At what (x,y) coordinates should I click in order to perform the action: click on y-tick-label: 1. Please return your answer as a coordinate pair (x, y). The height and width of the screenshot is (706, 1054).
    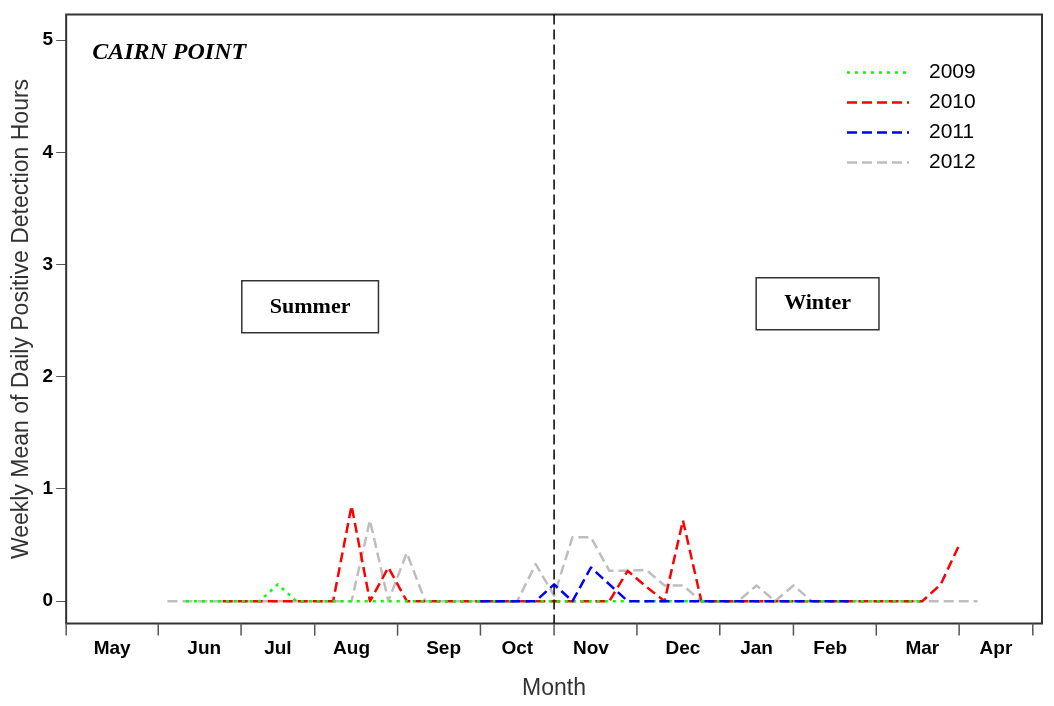
    Looking at the image, I should click on (48, 488).